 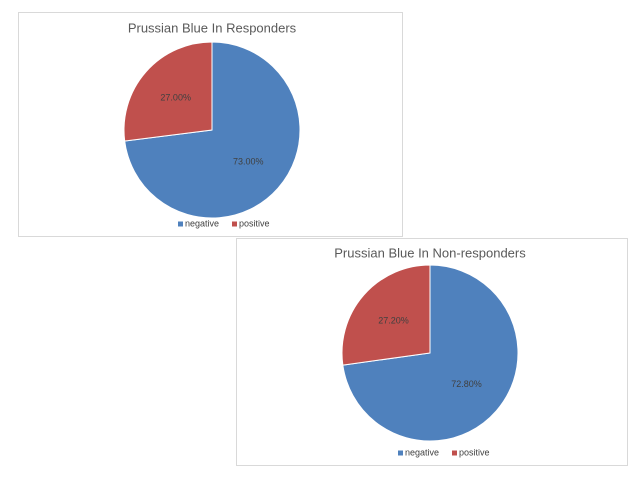 I want to click on data-label: 72.80%, so click(x=466, y=384).